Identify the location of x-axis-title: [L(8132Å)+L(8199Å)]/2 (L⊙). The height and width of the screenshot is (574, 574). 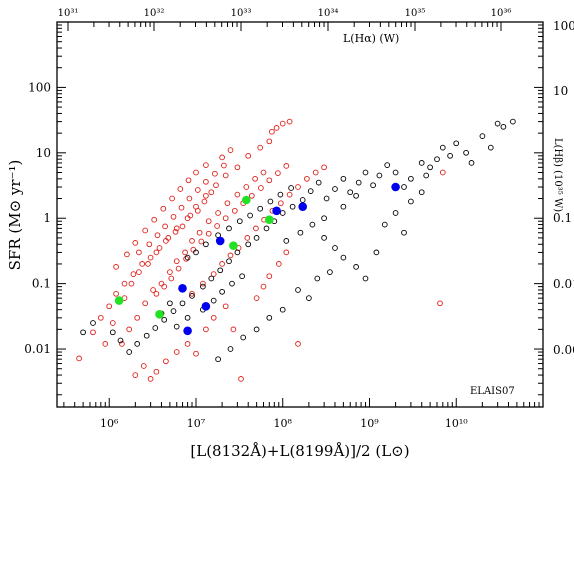
(299, 451).